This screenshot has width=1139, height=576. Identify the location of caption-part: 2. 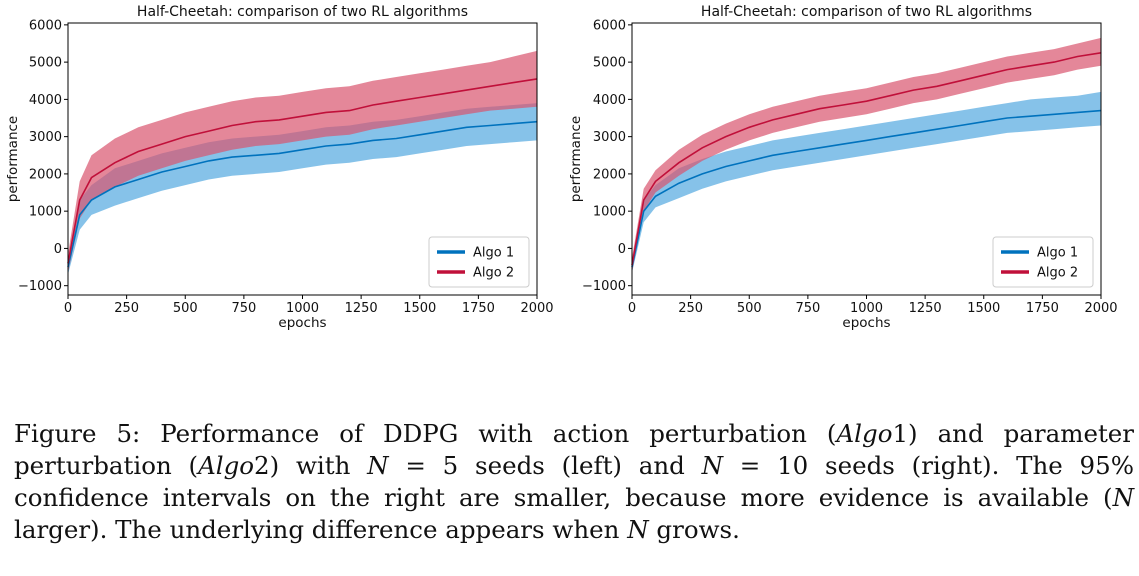
(262, 465).